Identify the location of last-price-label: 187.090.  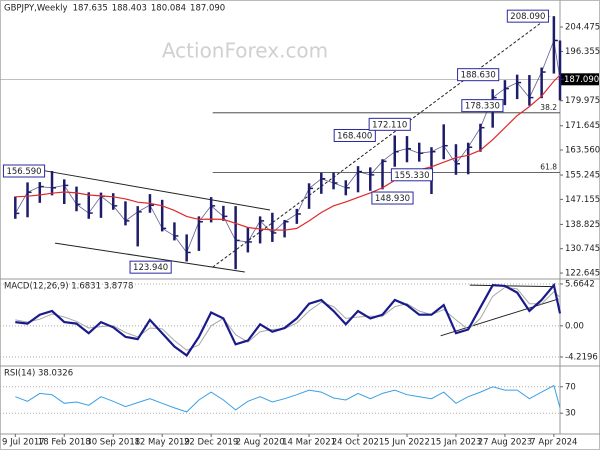
(581, 80).